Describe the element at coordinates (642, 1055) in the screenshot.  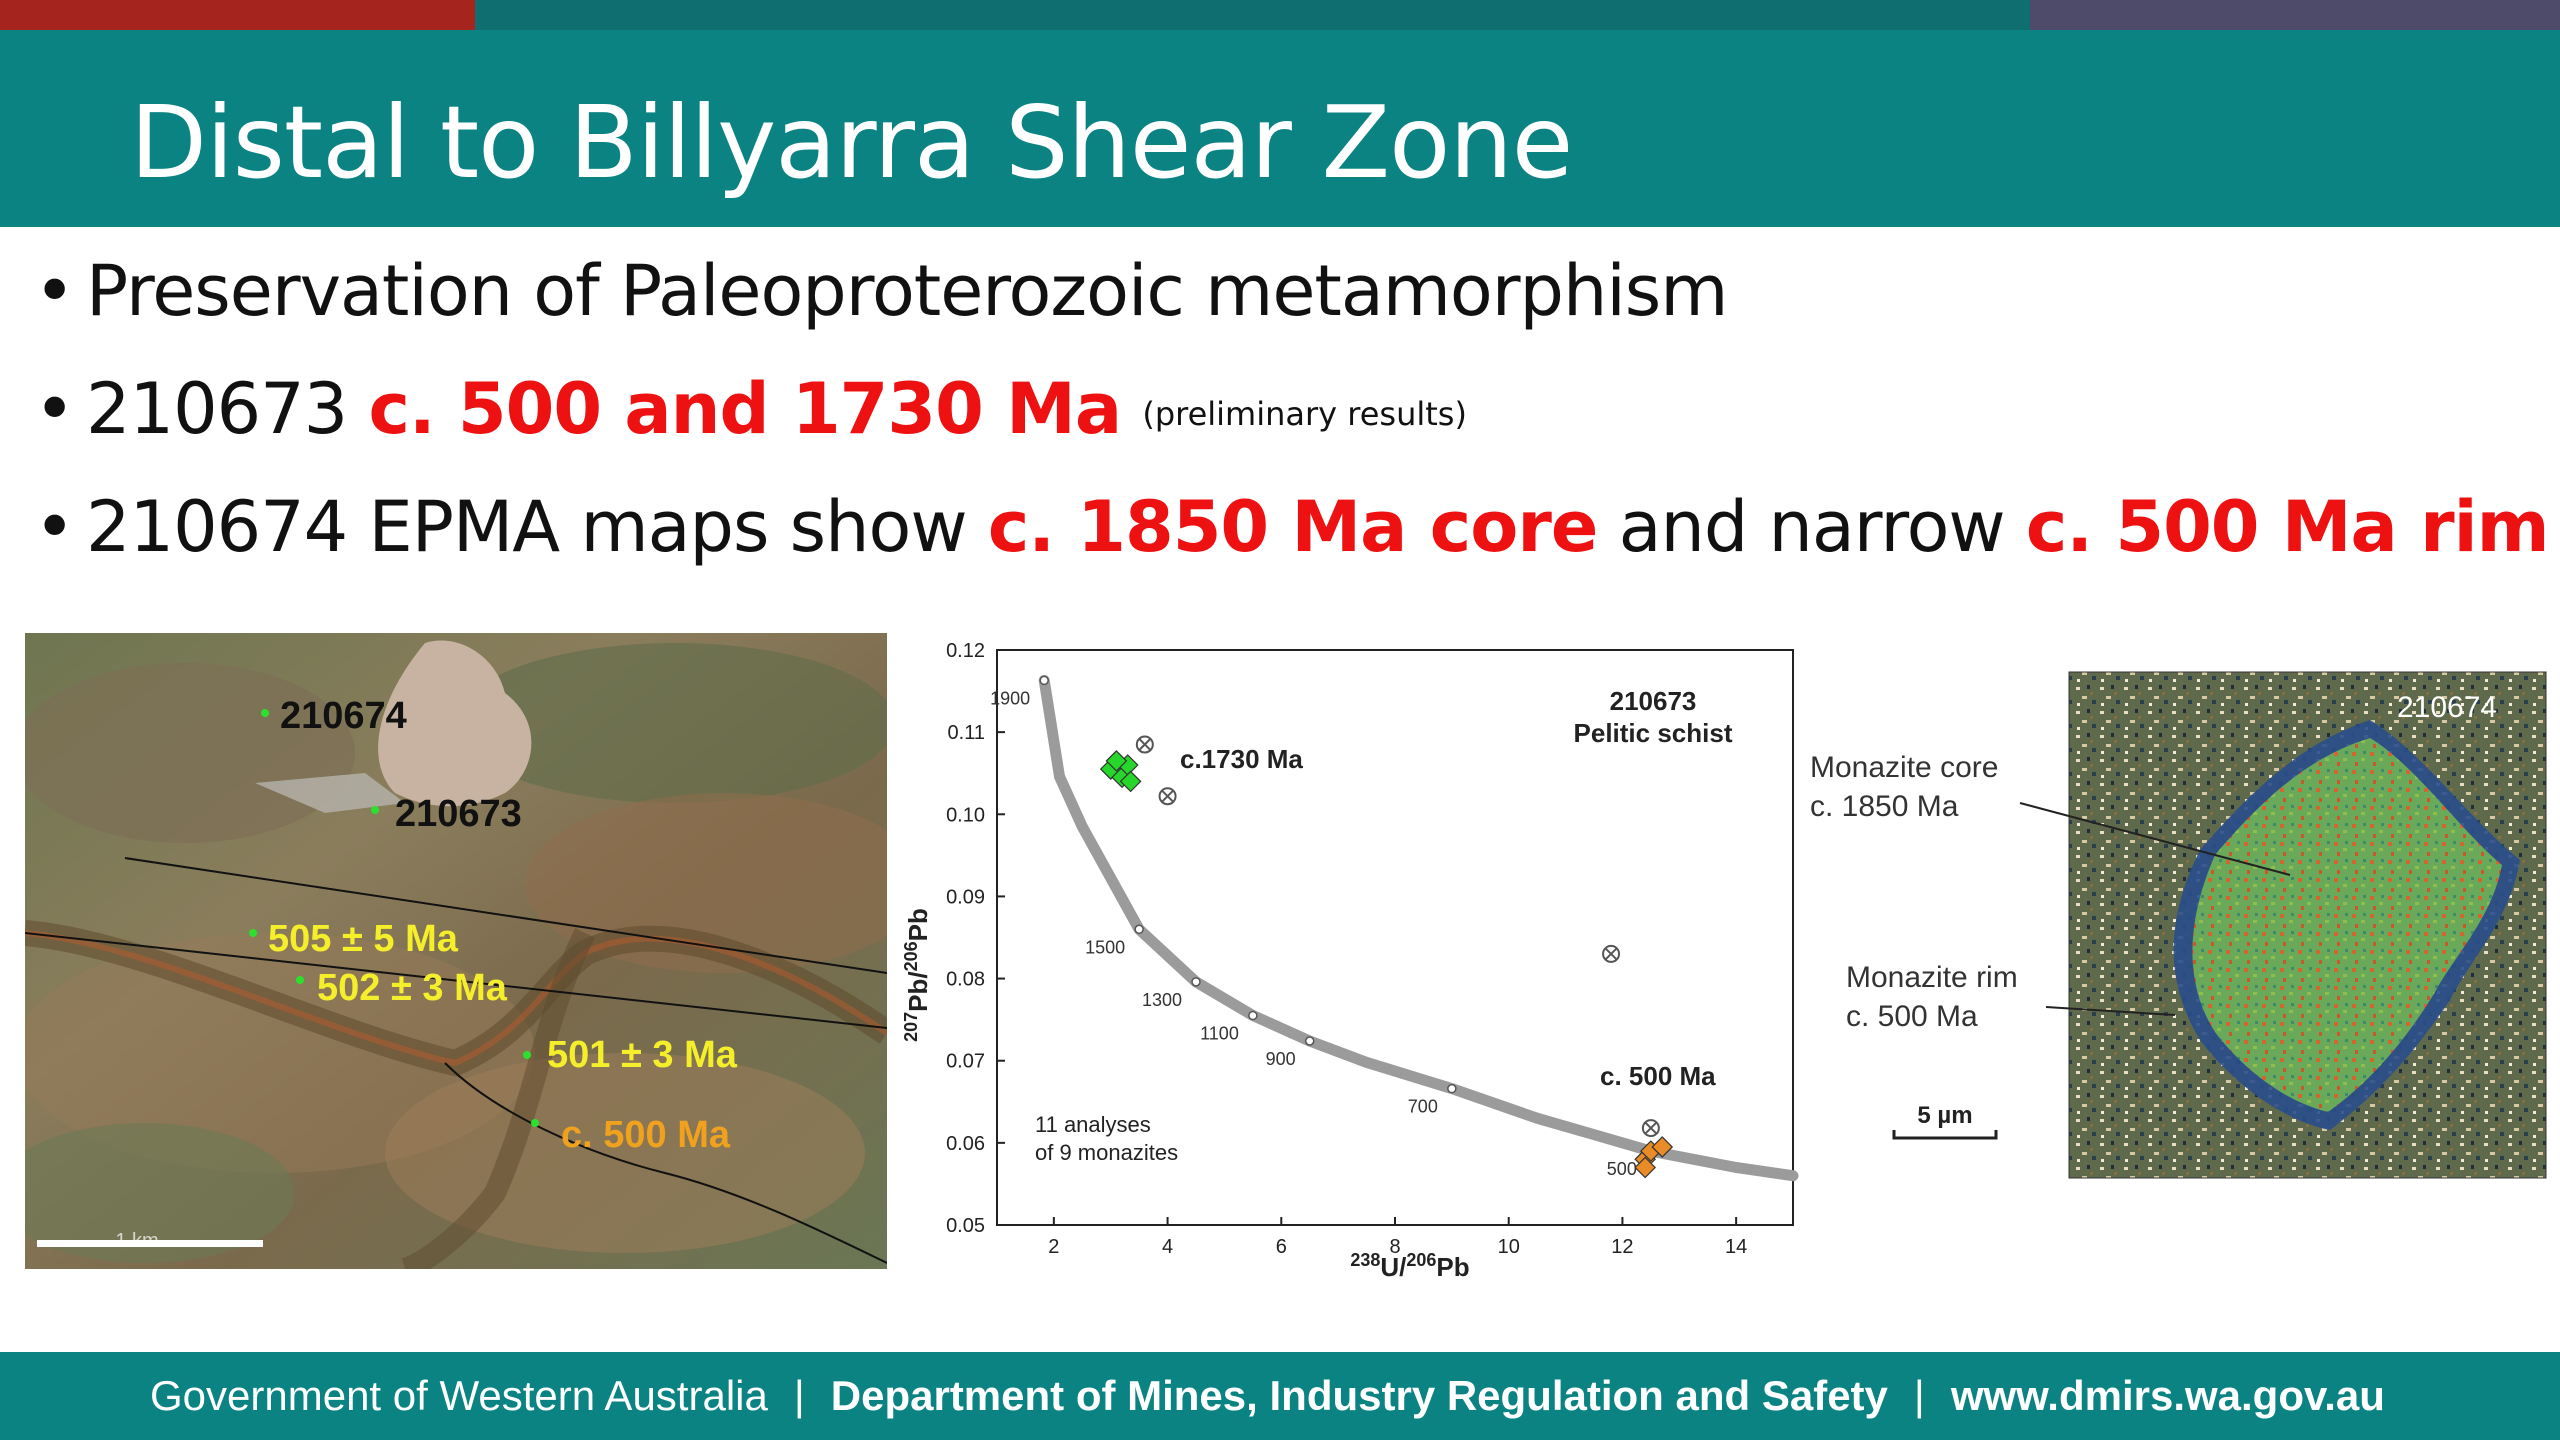
I see `map-age-501: 501 ± 3 Ma` at that location.